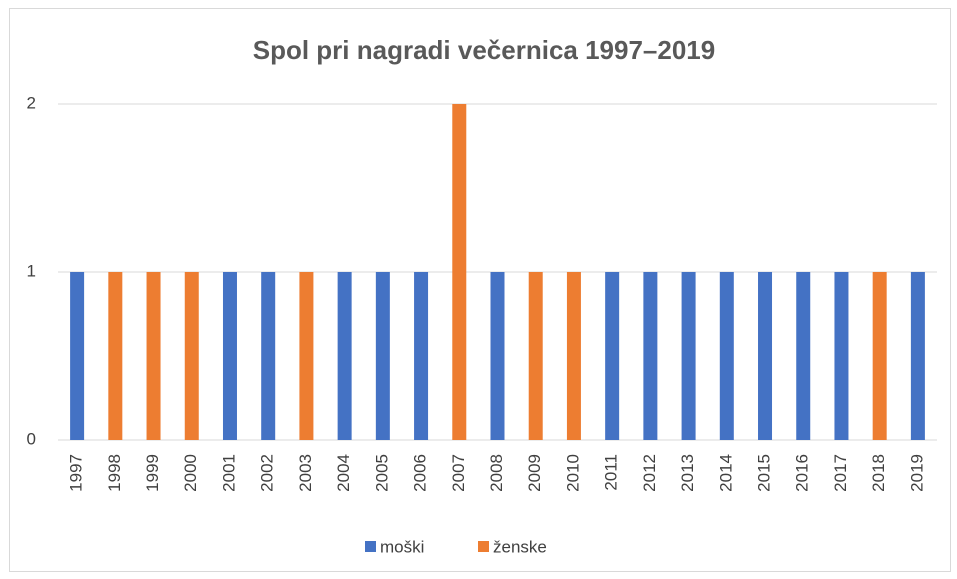 Image resolution: width=957 pixels, height=579 pixels. I want to click on x-tick-label: 2018, so click(878, 473).